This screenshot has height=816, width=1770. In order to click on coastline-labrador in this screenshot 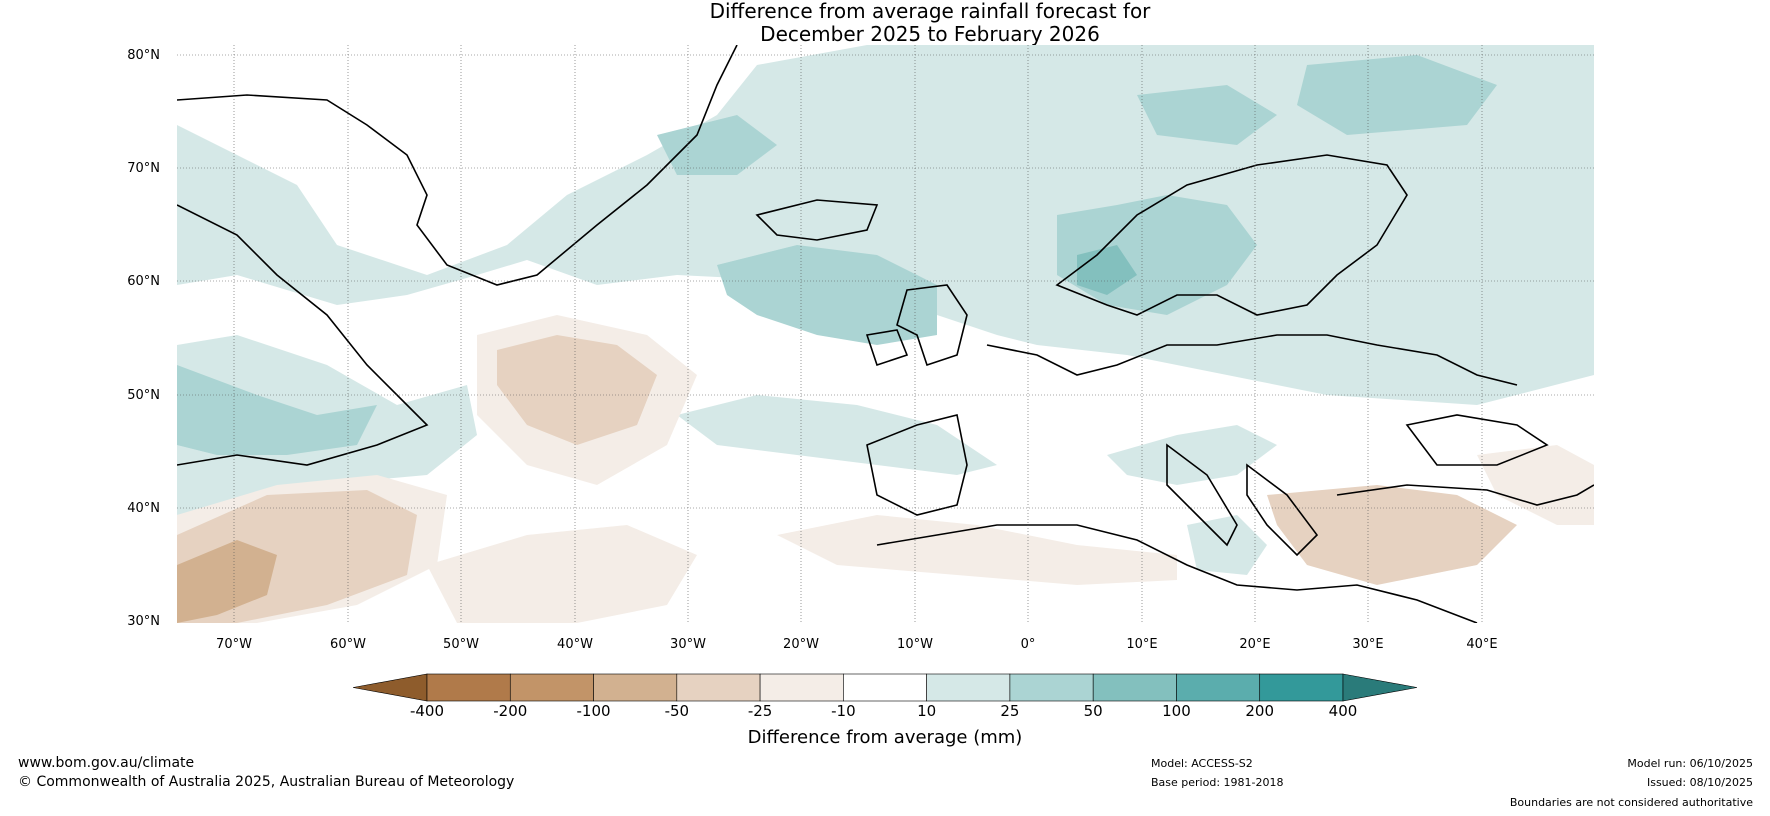, I will do `click(303, 335)`.